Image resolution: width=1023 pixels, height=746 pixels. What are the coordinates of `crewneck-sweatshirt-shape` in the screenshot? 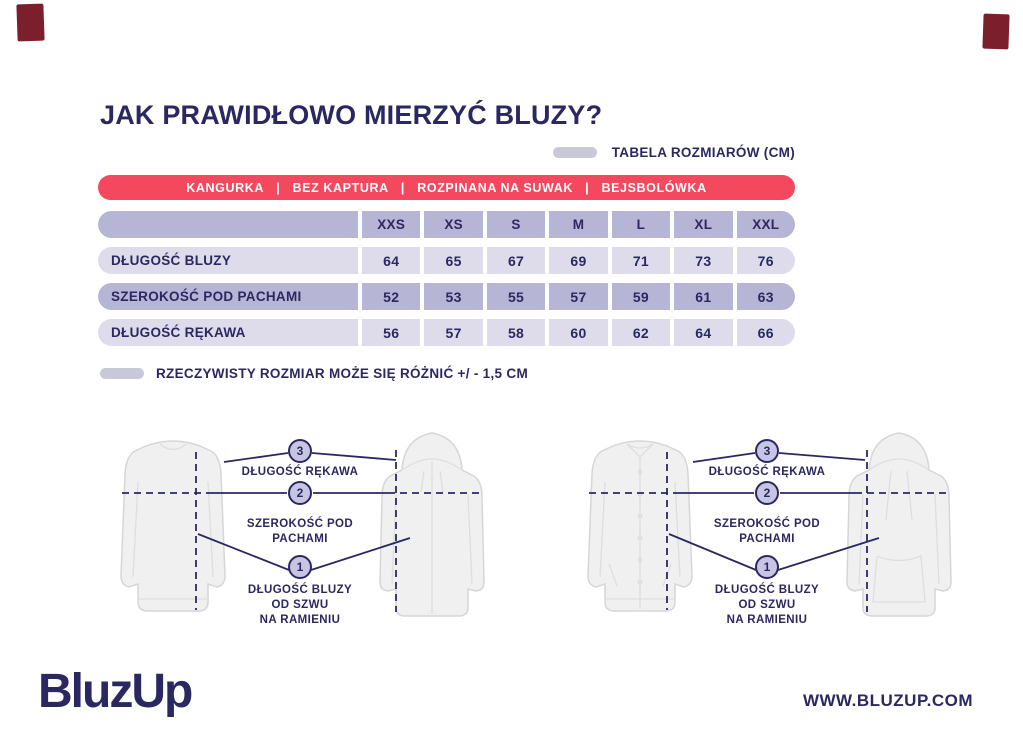 It's located at (173, 526).